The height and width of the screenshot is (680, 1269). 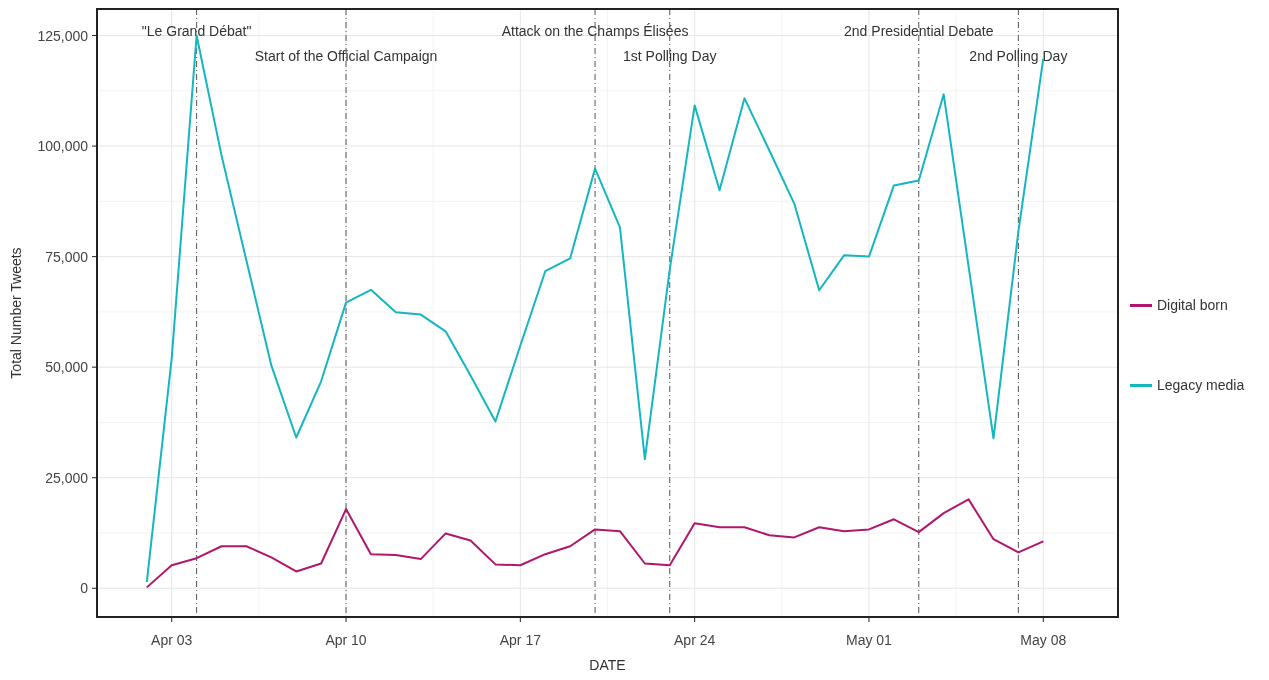 I want to click on y-tick-label: 50,000, so click(x=67, y=367).